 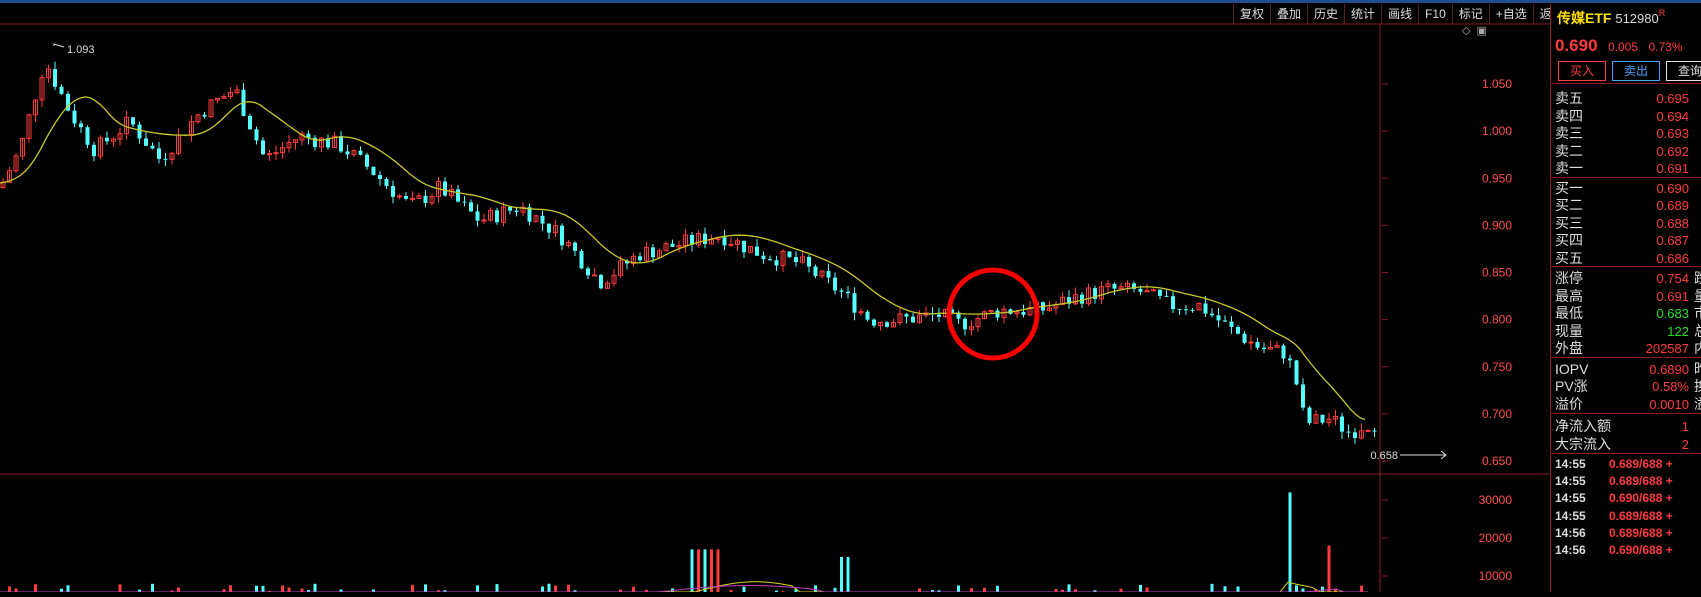 What do you see at coordinates (1288, 14) in the screenshot?
I see `toolbar-button: 叠加` at bounding box center [1288, 14].